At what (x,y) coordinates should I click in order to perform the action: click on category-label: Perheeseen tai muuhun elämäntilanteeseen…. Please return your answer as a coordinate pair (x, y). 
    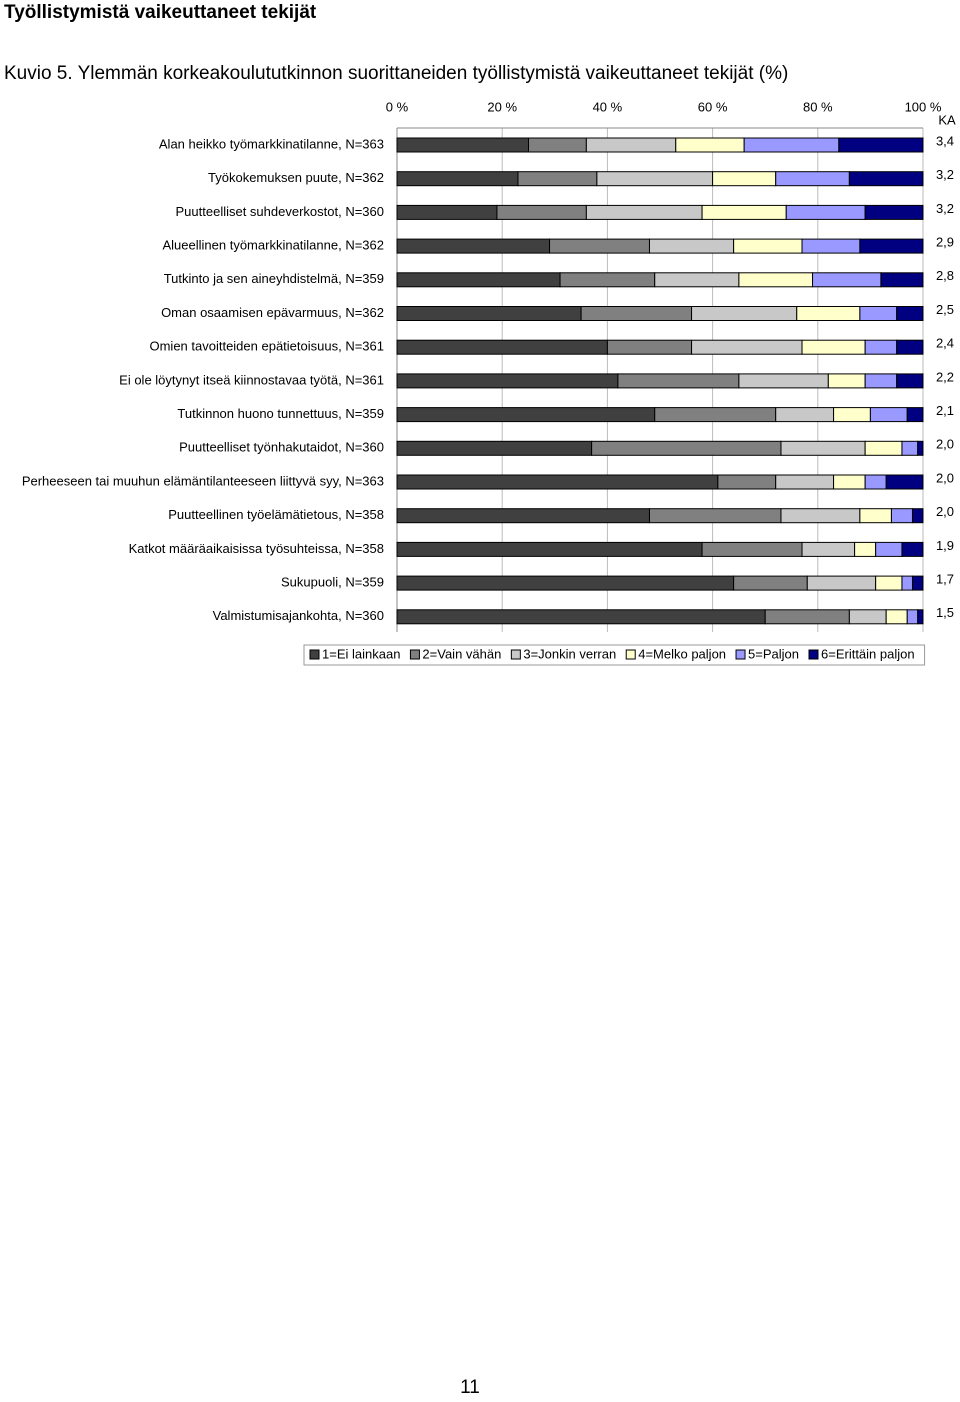
    Looking at the image, I should click on (203, 480).